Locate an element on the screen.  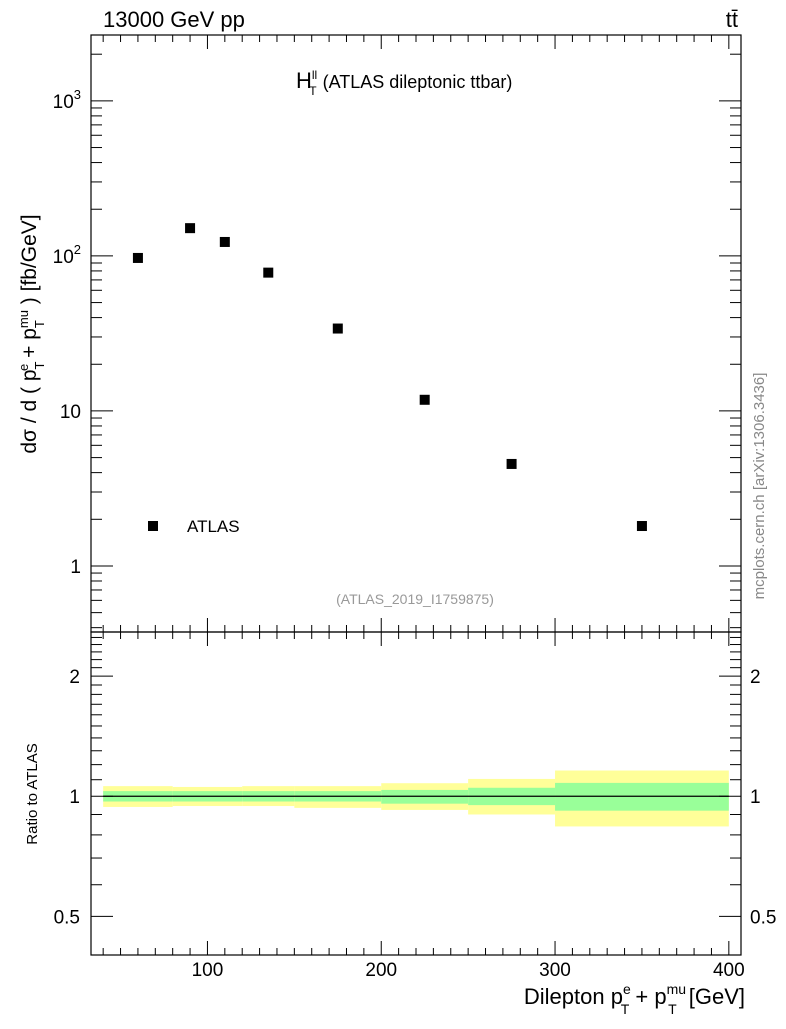
y-tick-label: 10³ is located at coordinates (67, 100).